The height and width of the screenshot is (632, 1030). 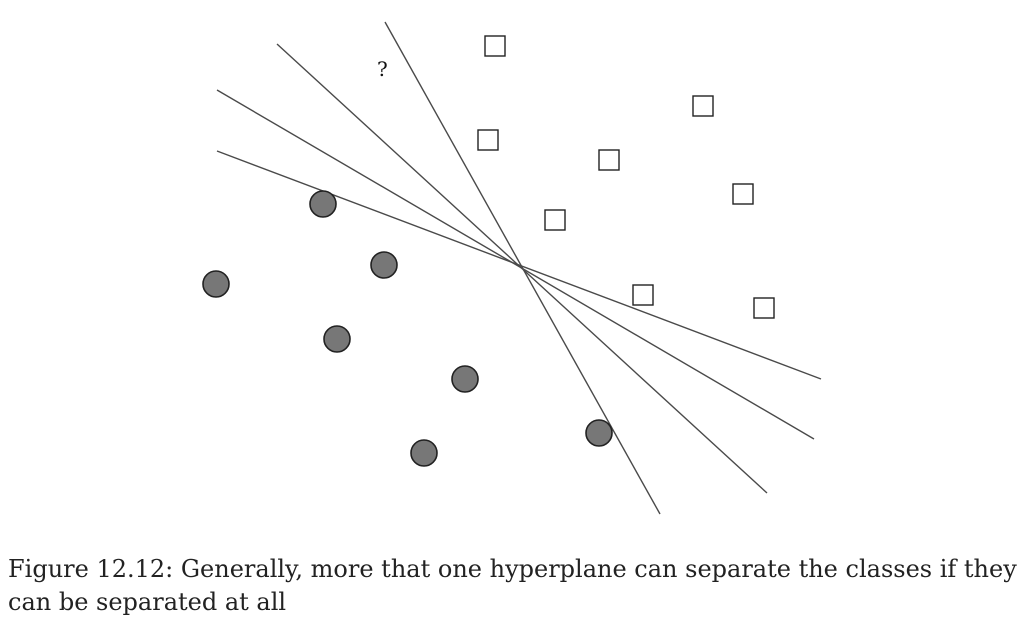 I want to click on query-point-label: ?, so click(x=382, y=69).